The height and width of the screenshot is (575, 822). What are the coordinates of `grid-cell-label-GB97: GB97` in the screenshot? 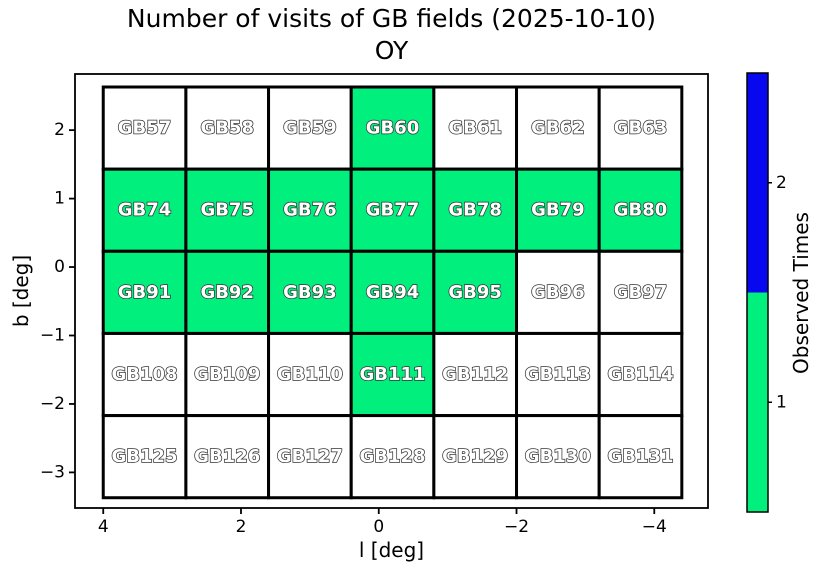 It's located at (641, 292).